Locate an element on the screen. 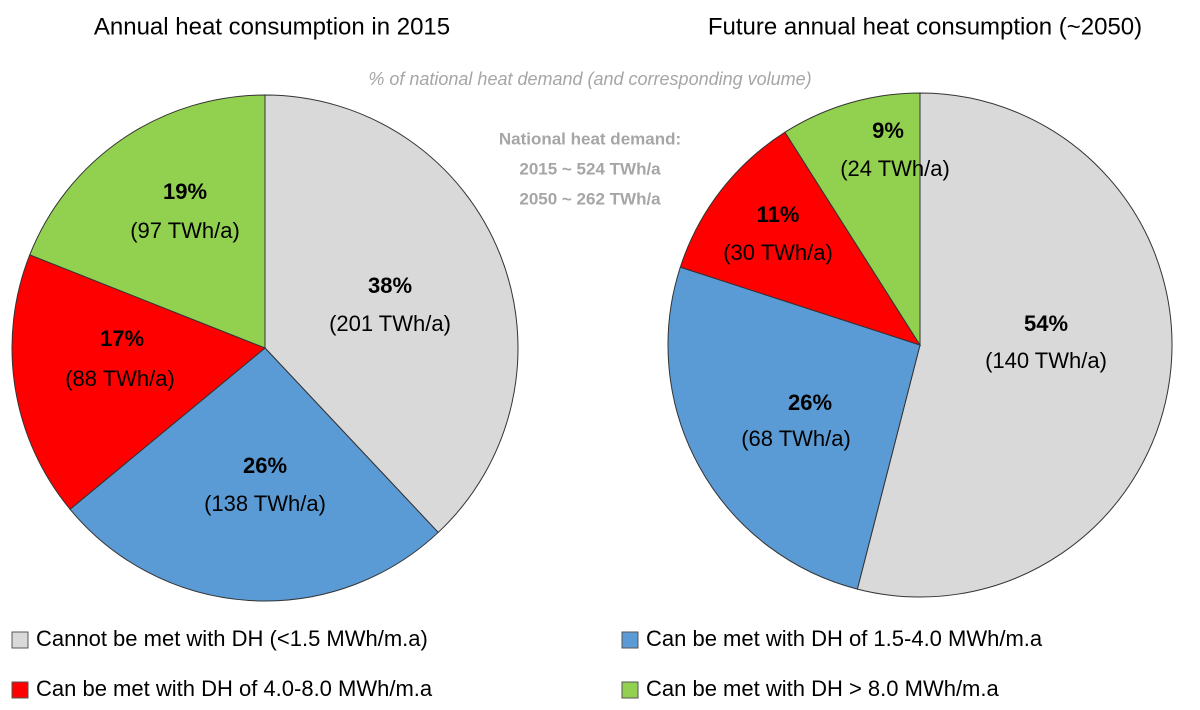 This screenshot has height=710, width=1200. data-label: 54% is located at coordinates (1046, 323).